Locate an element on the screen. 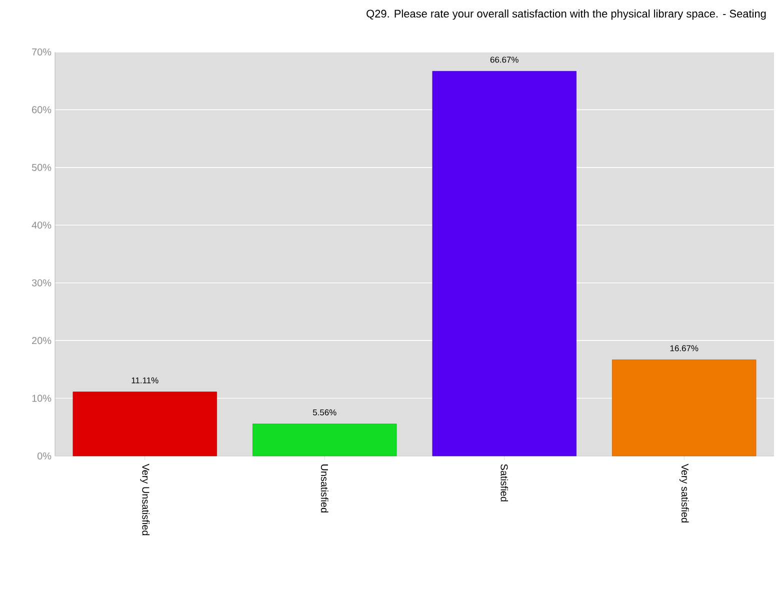 This screenshot has width=776, height=592. data-label: 5.56% is located at coordinates (324, 412).